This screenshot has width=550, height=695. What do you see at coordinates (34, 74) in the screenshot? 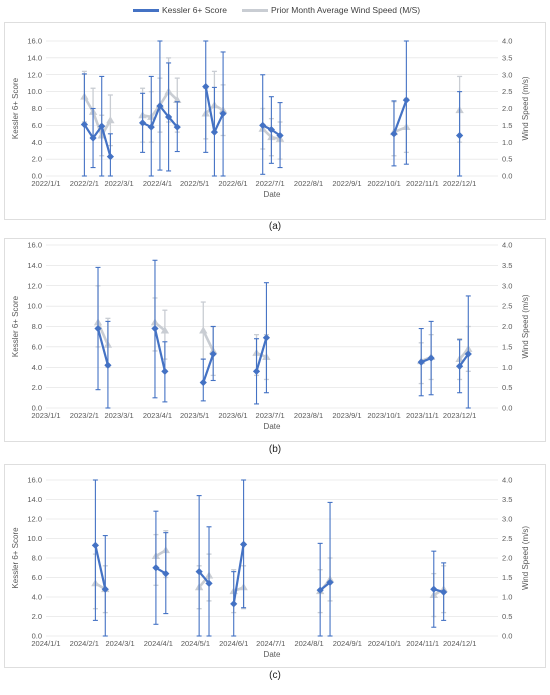
I see `y-tick-label: 12.0` at bounding box center [34, 74].